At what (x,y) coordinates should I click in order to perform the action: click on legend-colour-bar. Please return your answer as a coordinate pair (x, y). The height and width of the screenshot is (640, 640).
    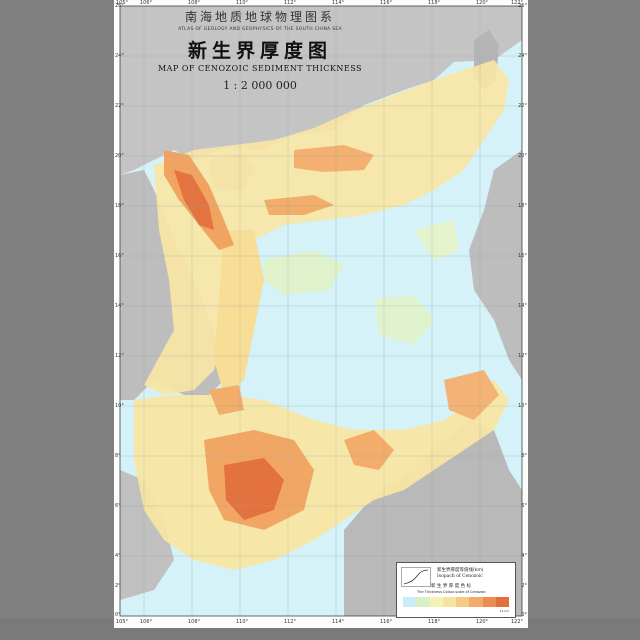
    Looking at the image, I should click on (456, 602).